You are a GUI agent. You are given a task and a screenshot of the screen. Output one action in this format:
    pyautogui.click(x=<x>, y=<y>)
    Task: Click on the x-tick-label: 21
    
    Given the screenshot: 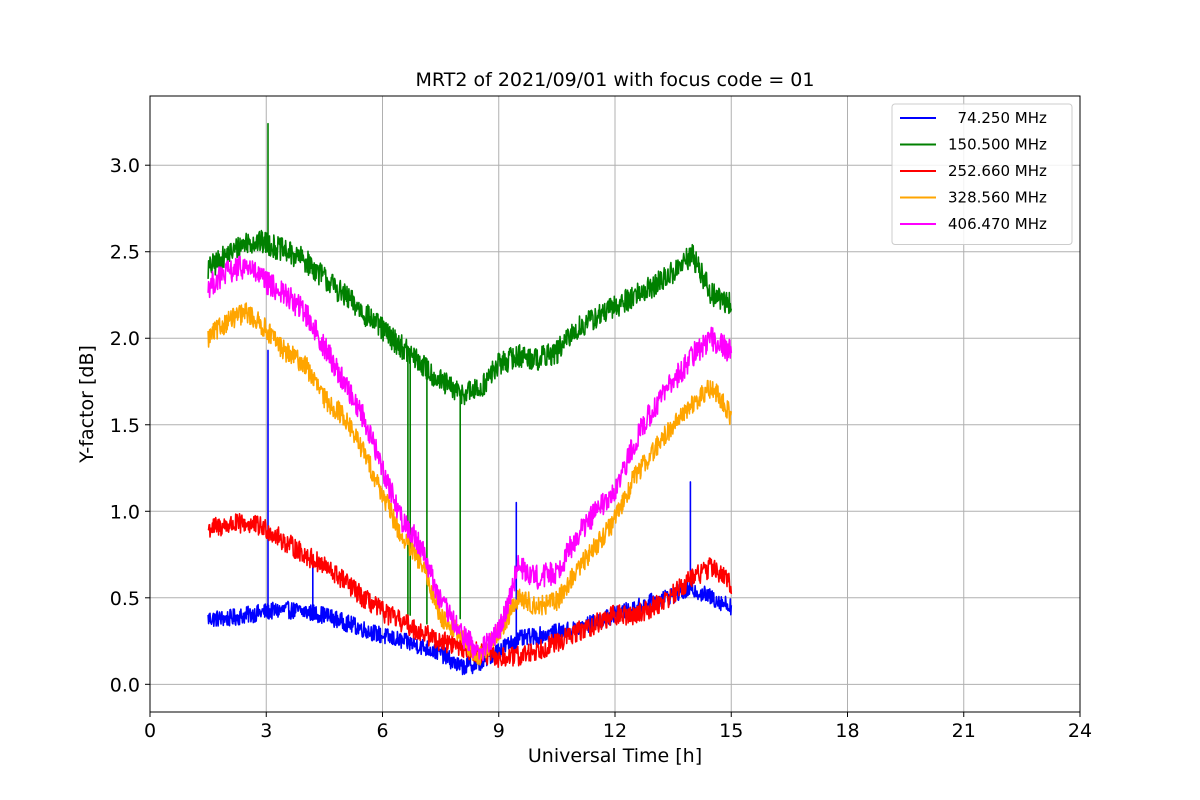 What is the action you would take?
    pyautogui.click(x=964, y=731)
    